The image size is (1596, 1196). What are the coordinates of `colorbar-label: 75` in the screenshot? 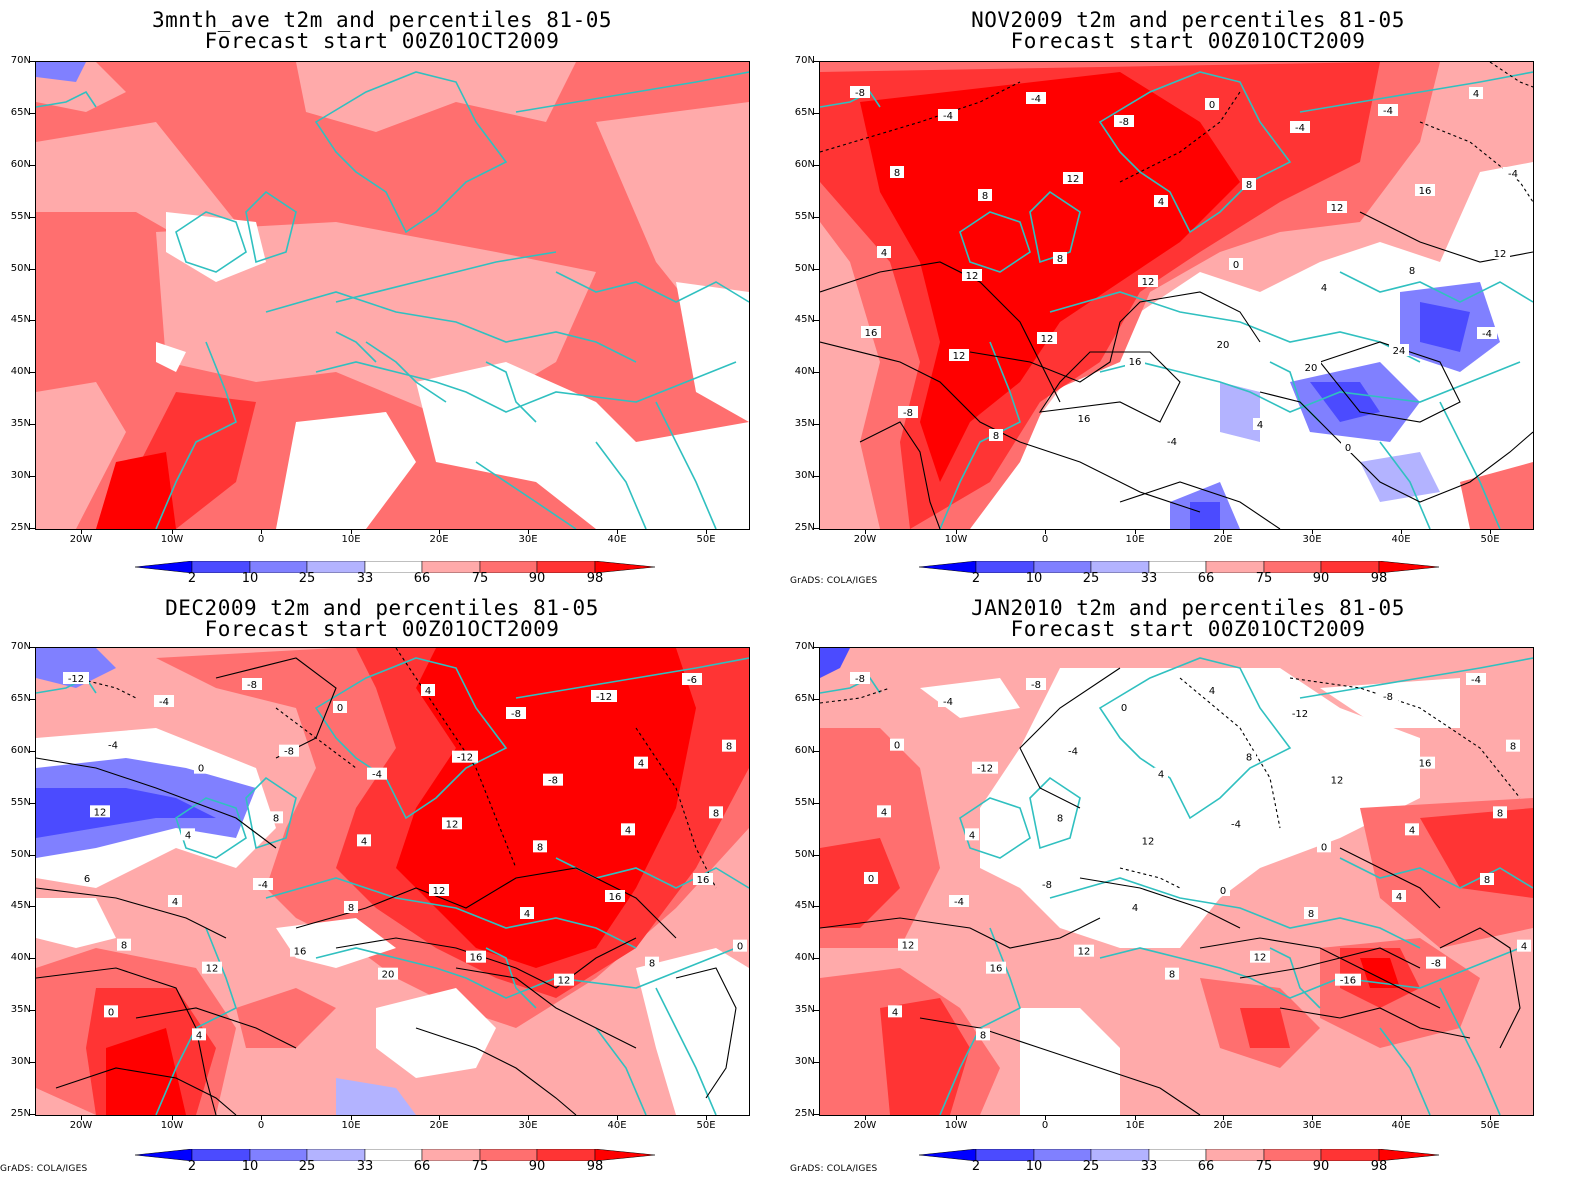 It's located at (480, 1166).